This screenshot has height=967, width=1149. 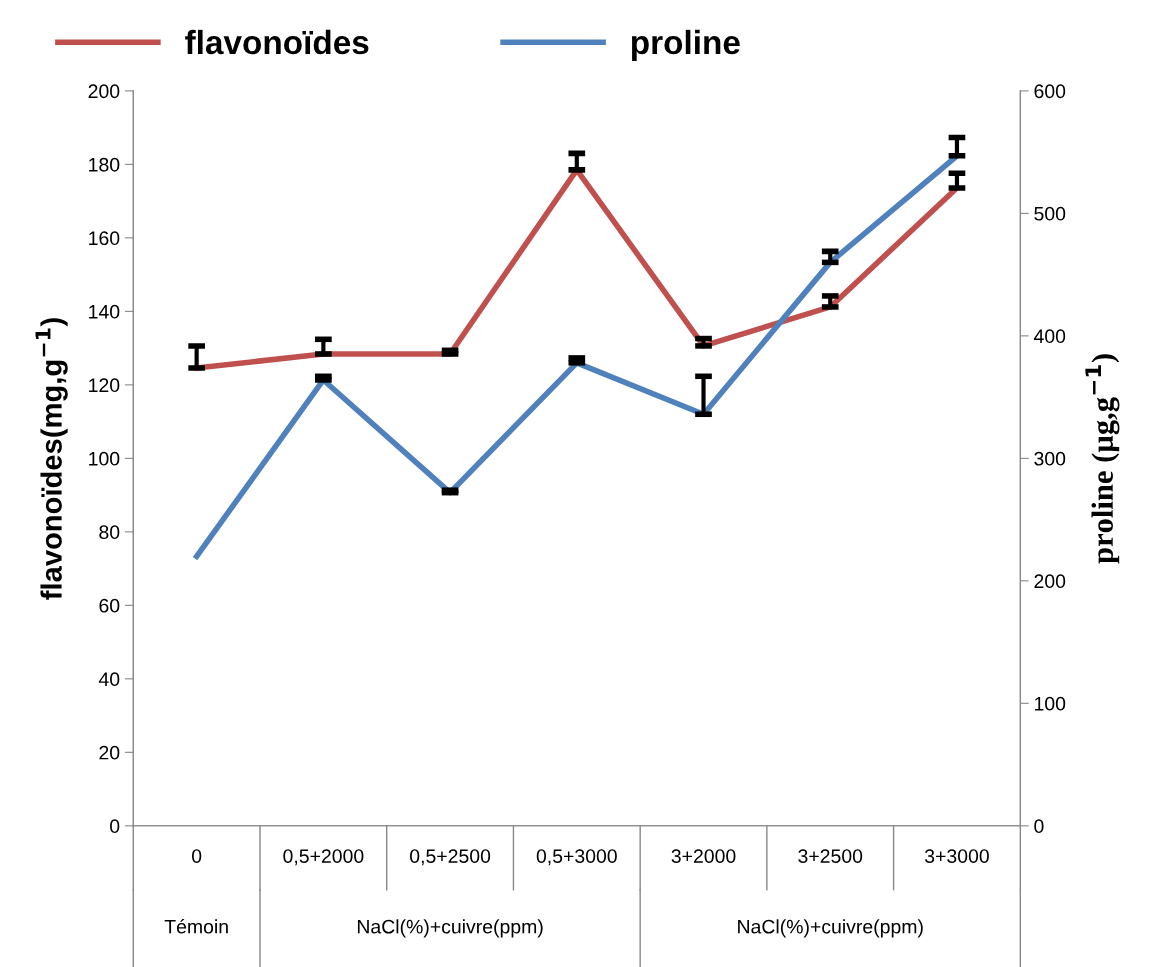 What do you see at coordinates (685, 45) in the screenshot?
I see `legend-label: proline` at bounding box center [685, 45].